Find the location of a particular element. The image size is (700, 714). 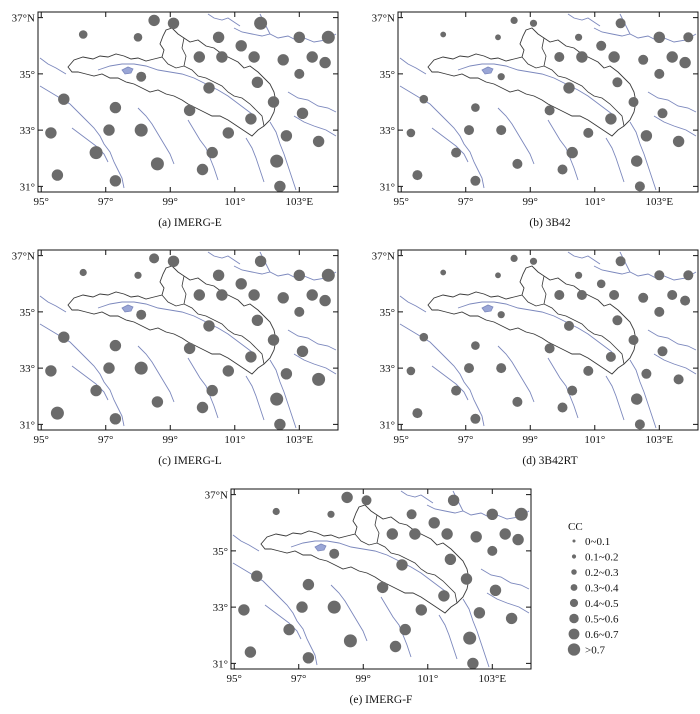

panel-caption: (a) IMERG-E is located at coordinates (190, 223).